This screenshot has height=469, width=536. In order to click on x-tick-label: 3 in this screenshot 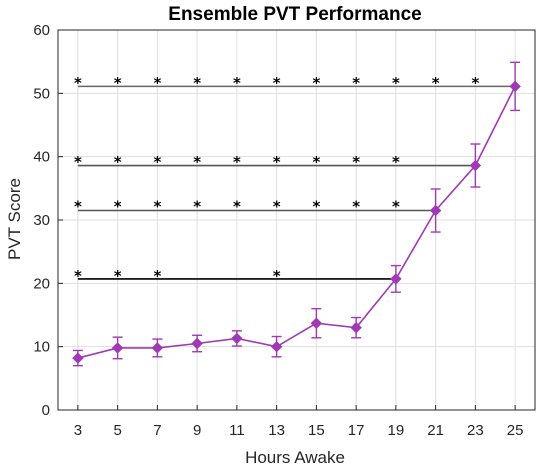, I will do `click(78, 430)`.